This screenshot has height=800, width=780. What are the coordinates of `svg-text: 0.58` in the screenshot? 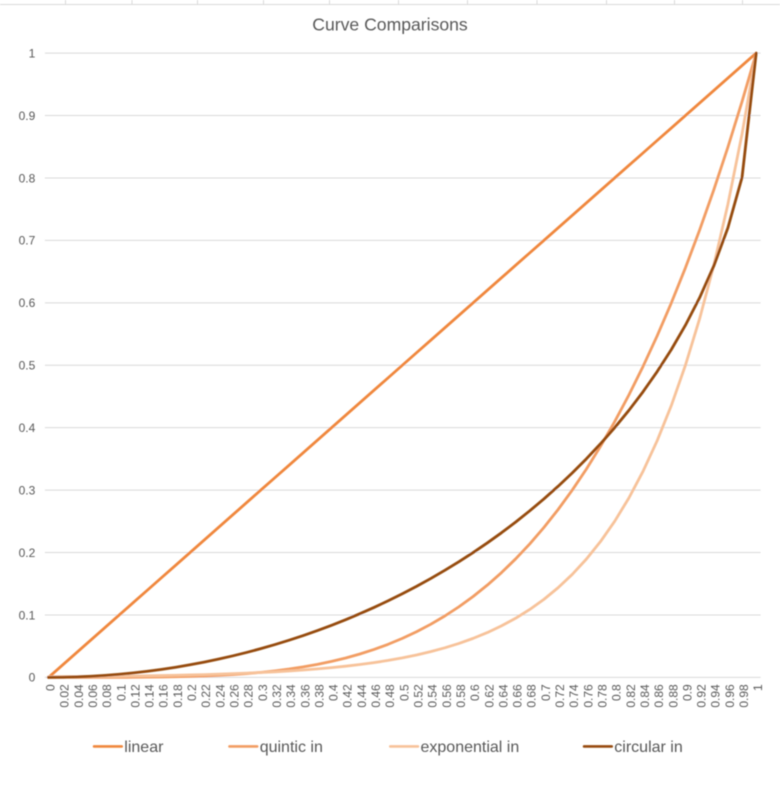 It's located at (461, 696).